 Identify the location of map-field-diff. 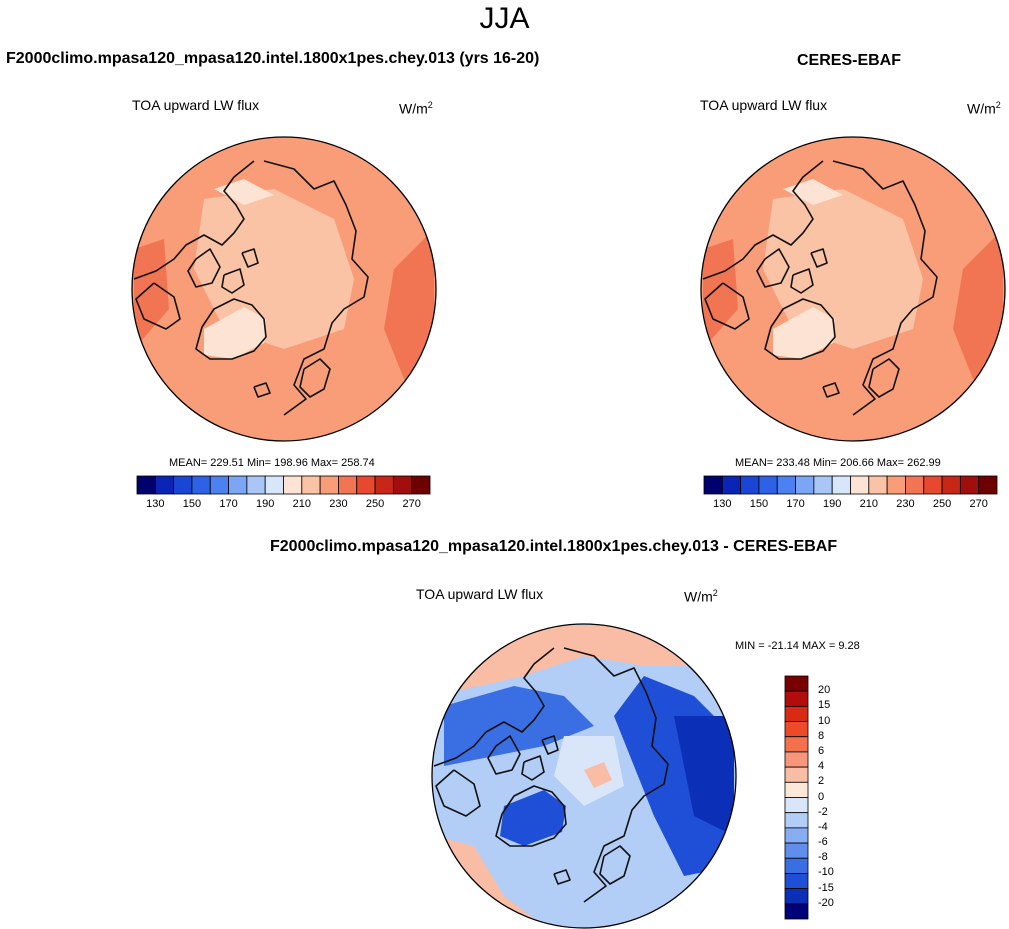
(584, 776).